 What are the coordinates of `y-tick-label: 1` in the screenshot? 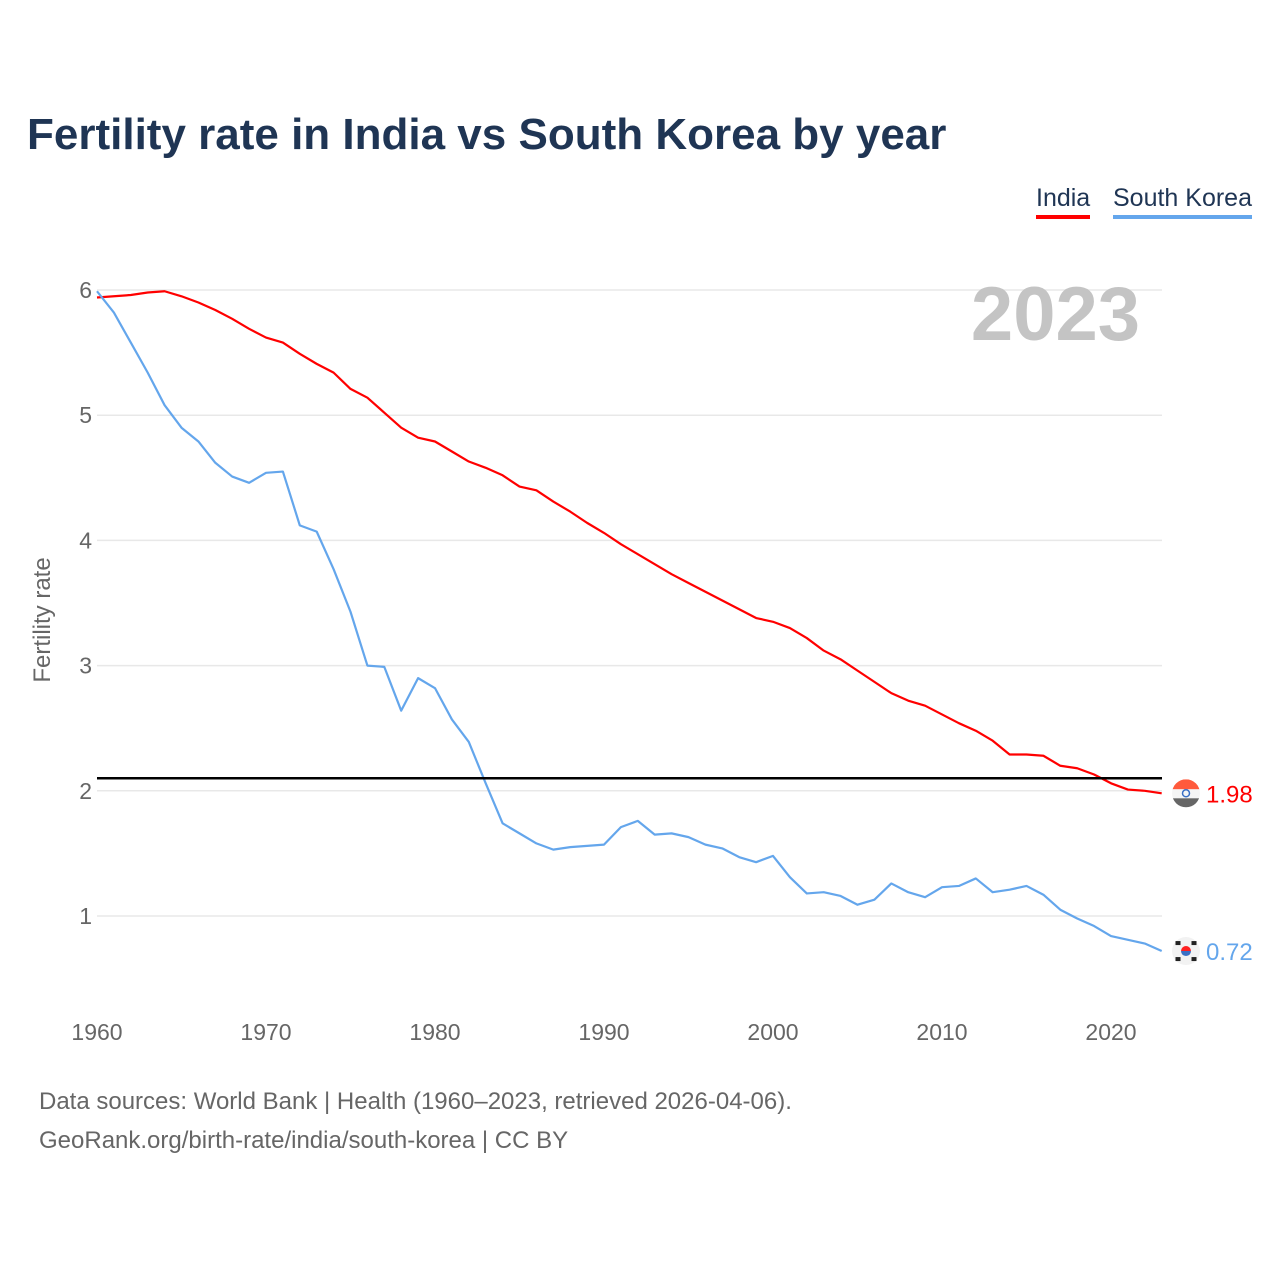 It's located at (85, 916).